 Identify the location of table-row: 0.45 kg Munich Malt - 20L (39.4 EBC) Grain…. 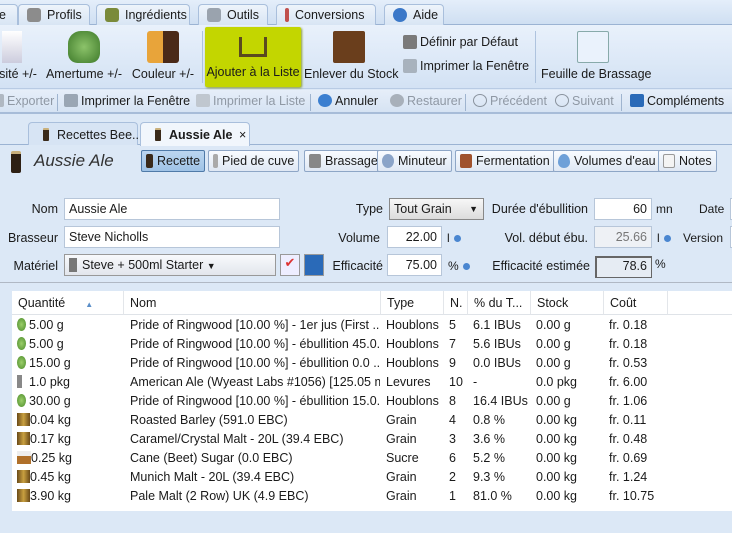
(372, 477).